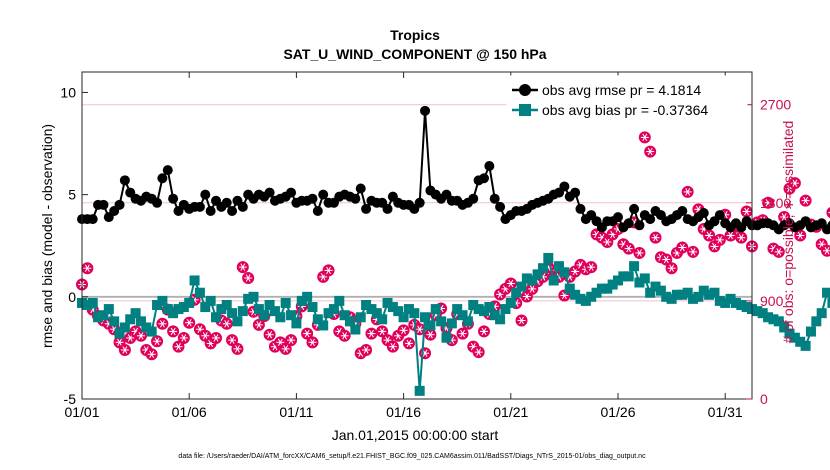 The height and width of the screenshot is (470, 830). Describe the element at coordinates (788, 232) in the screenshot. I see `y2-axis-label: # of obs: o=possible; ∗=assimilated` at that location.